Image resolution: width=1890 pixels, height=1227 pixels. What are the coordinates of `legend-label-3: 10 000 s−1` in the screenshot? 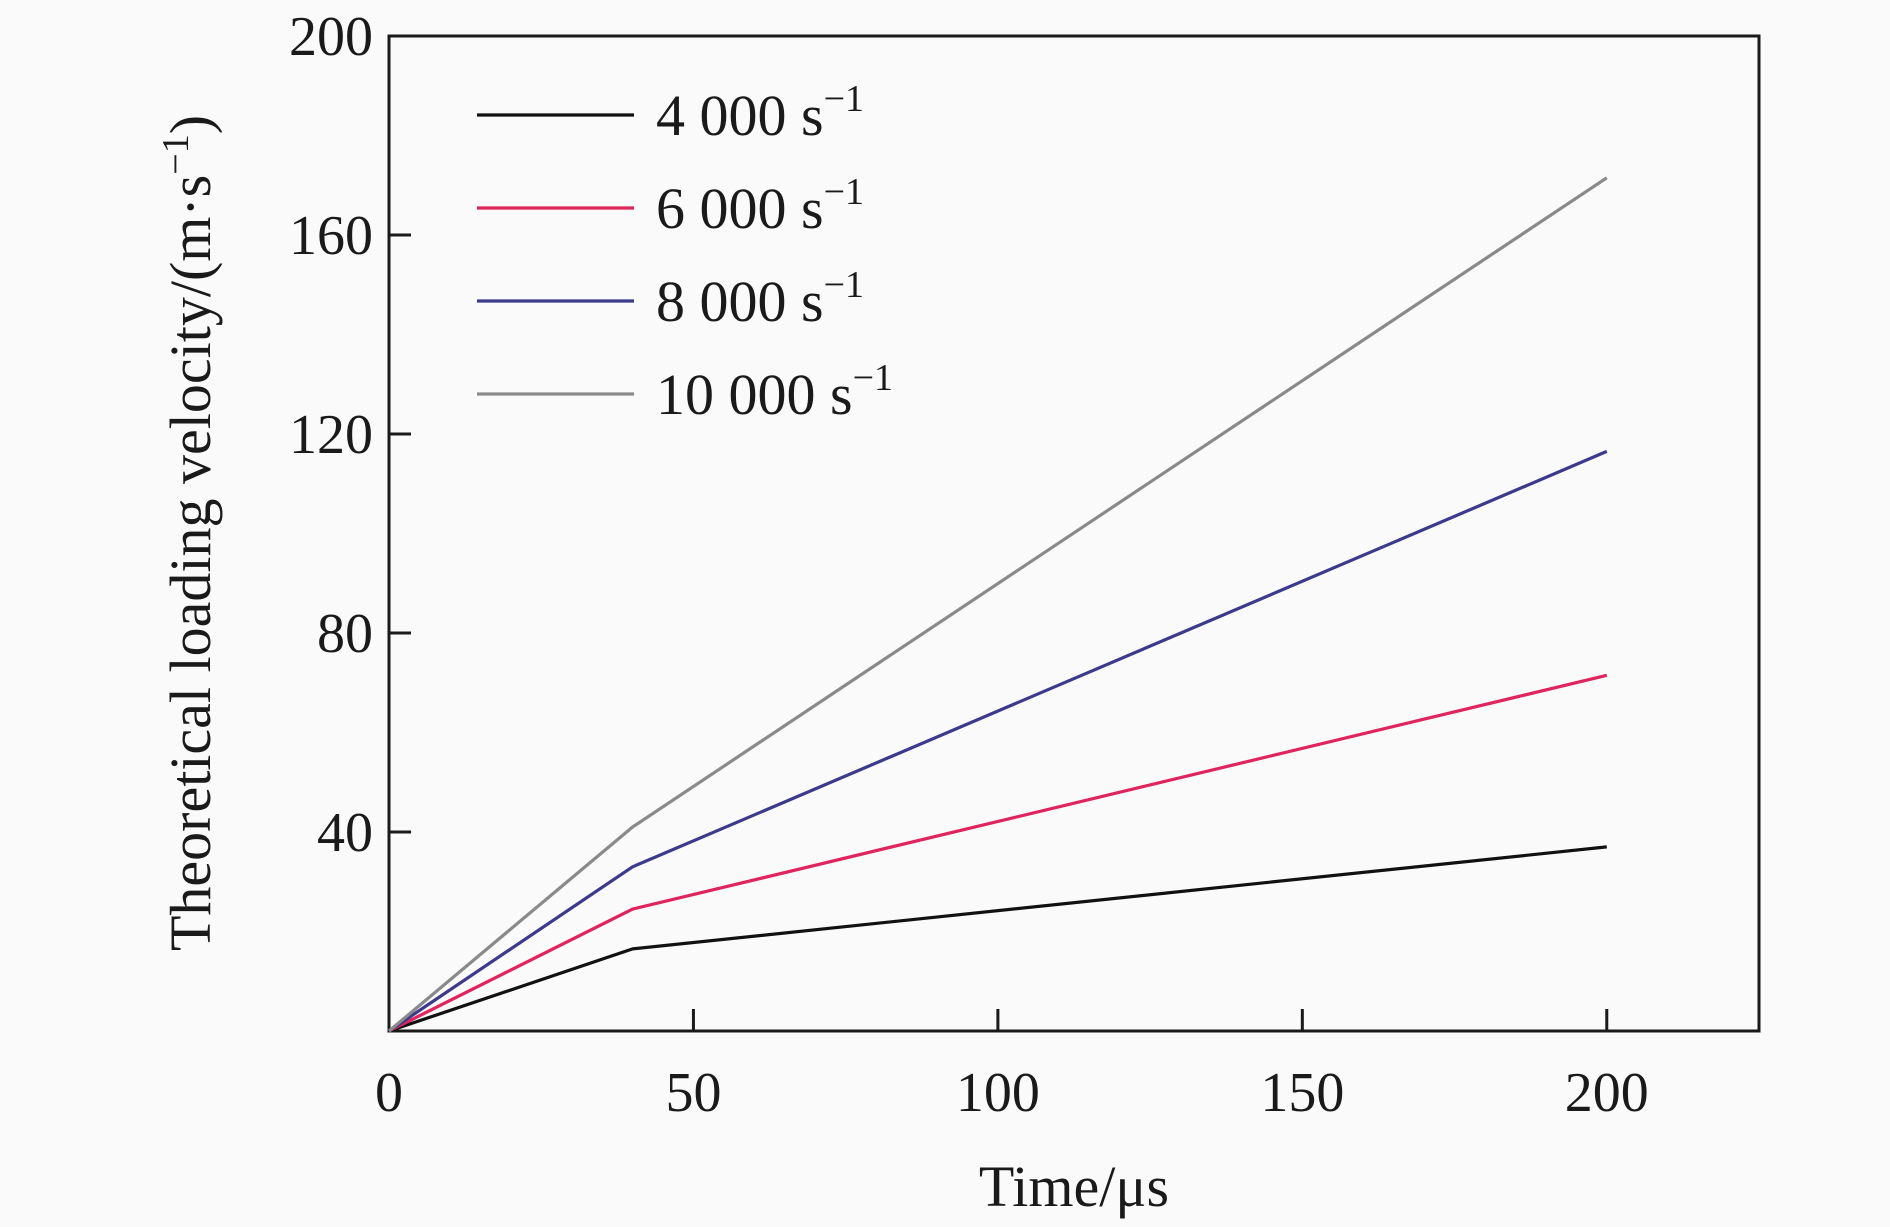 It's located at (774, 392).